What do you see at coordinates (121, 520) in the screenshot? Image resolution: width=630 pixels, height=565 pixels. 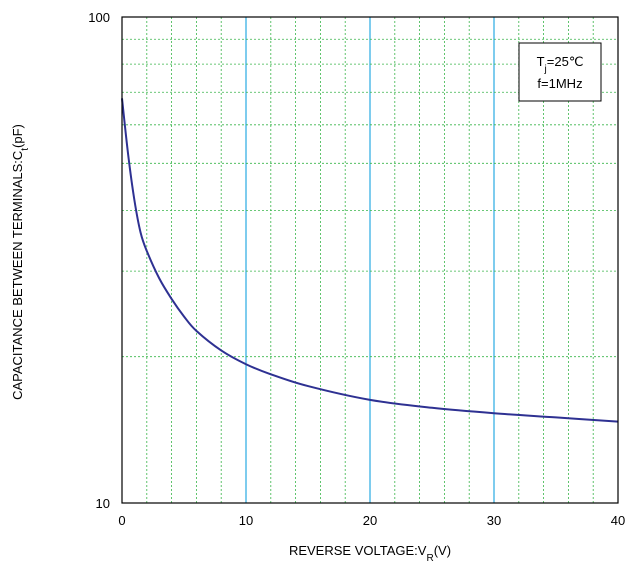 I see `x-tick-label: 0` at bounding box center [121, 520].